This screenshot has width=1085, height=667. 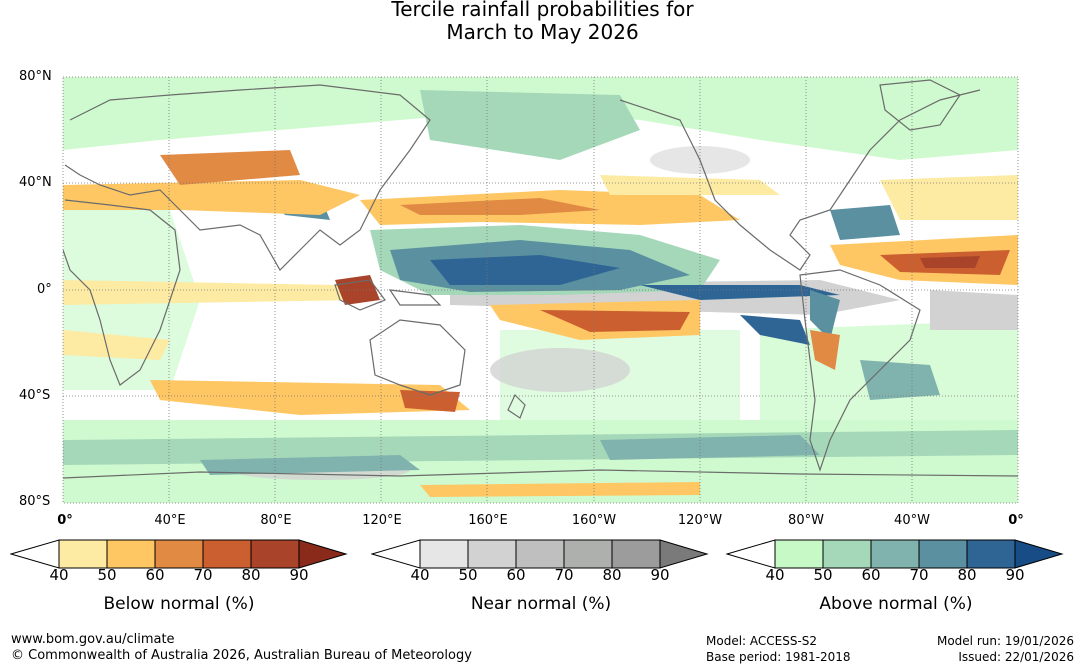 What do you see at coordinates (762, 641) in the screenshot?
I see `footer-model: Model: ACCESS-S2` at bounding box center [762, 641].